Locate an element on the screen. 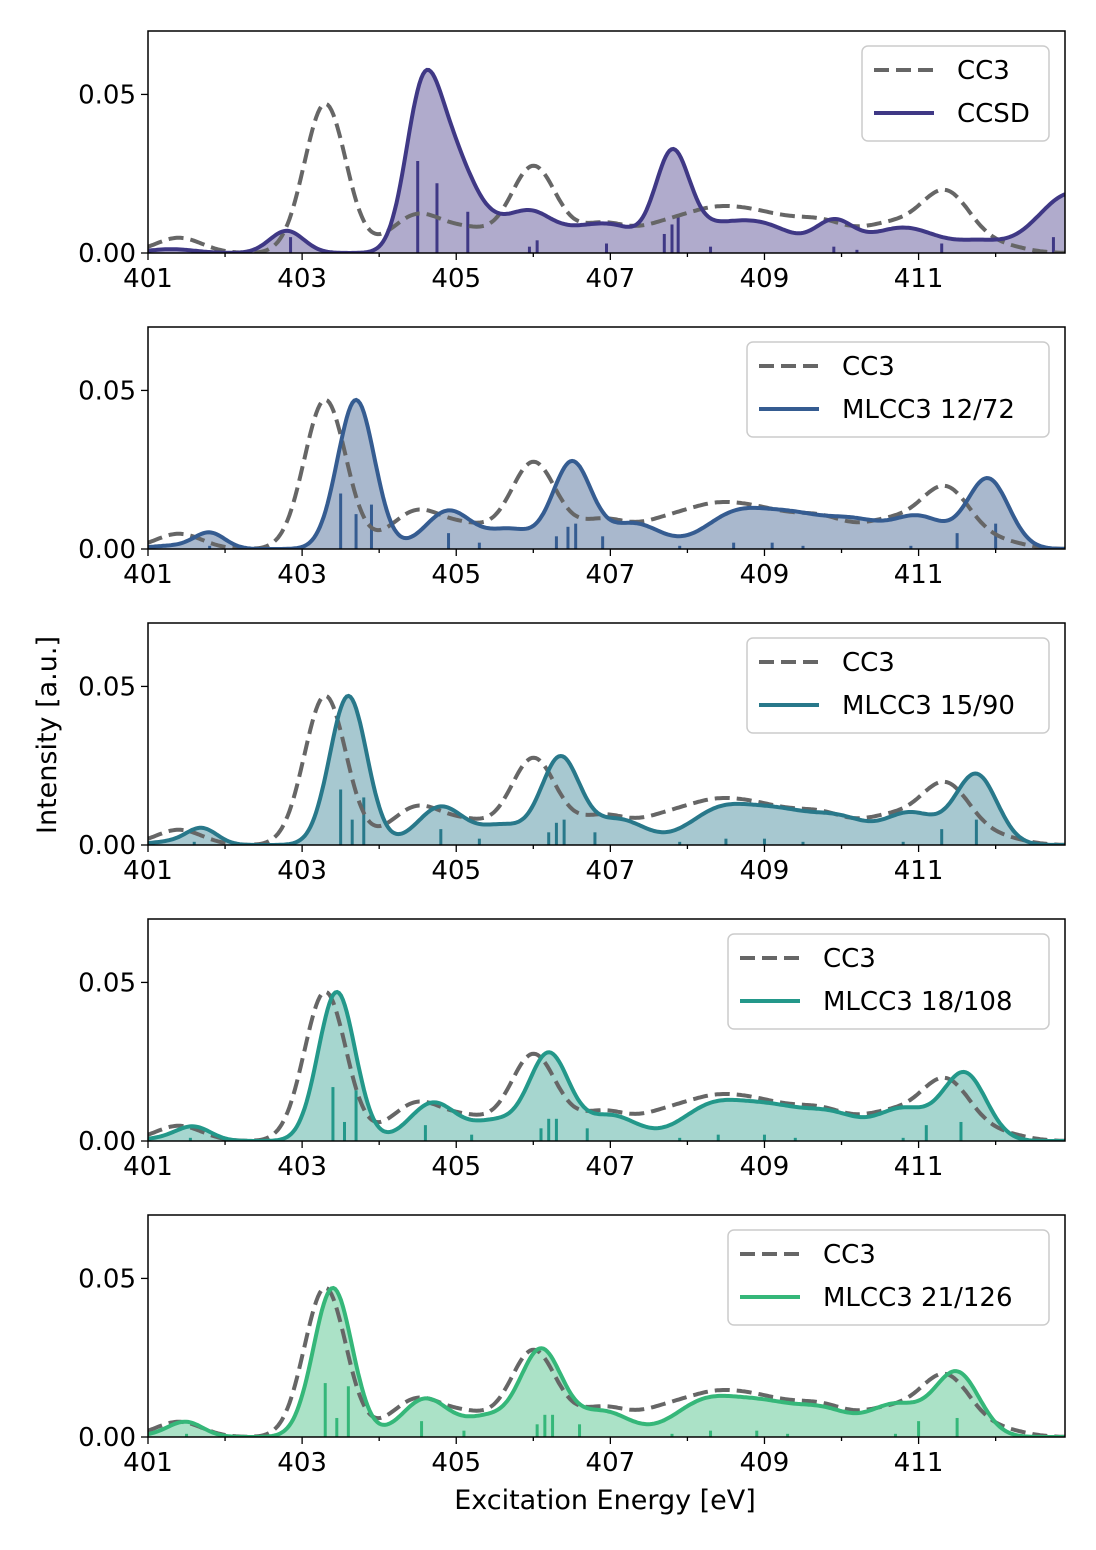 This screenshot has width=1096, height=1550. legend: CC3 MLCC3 15/90 is located at coordinates (898, 685).